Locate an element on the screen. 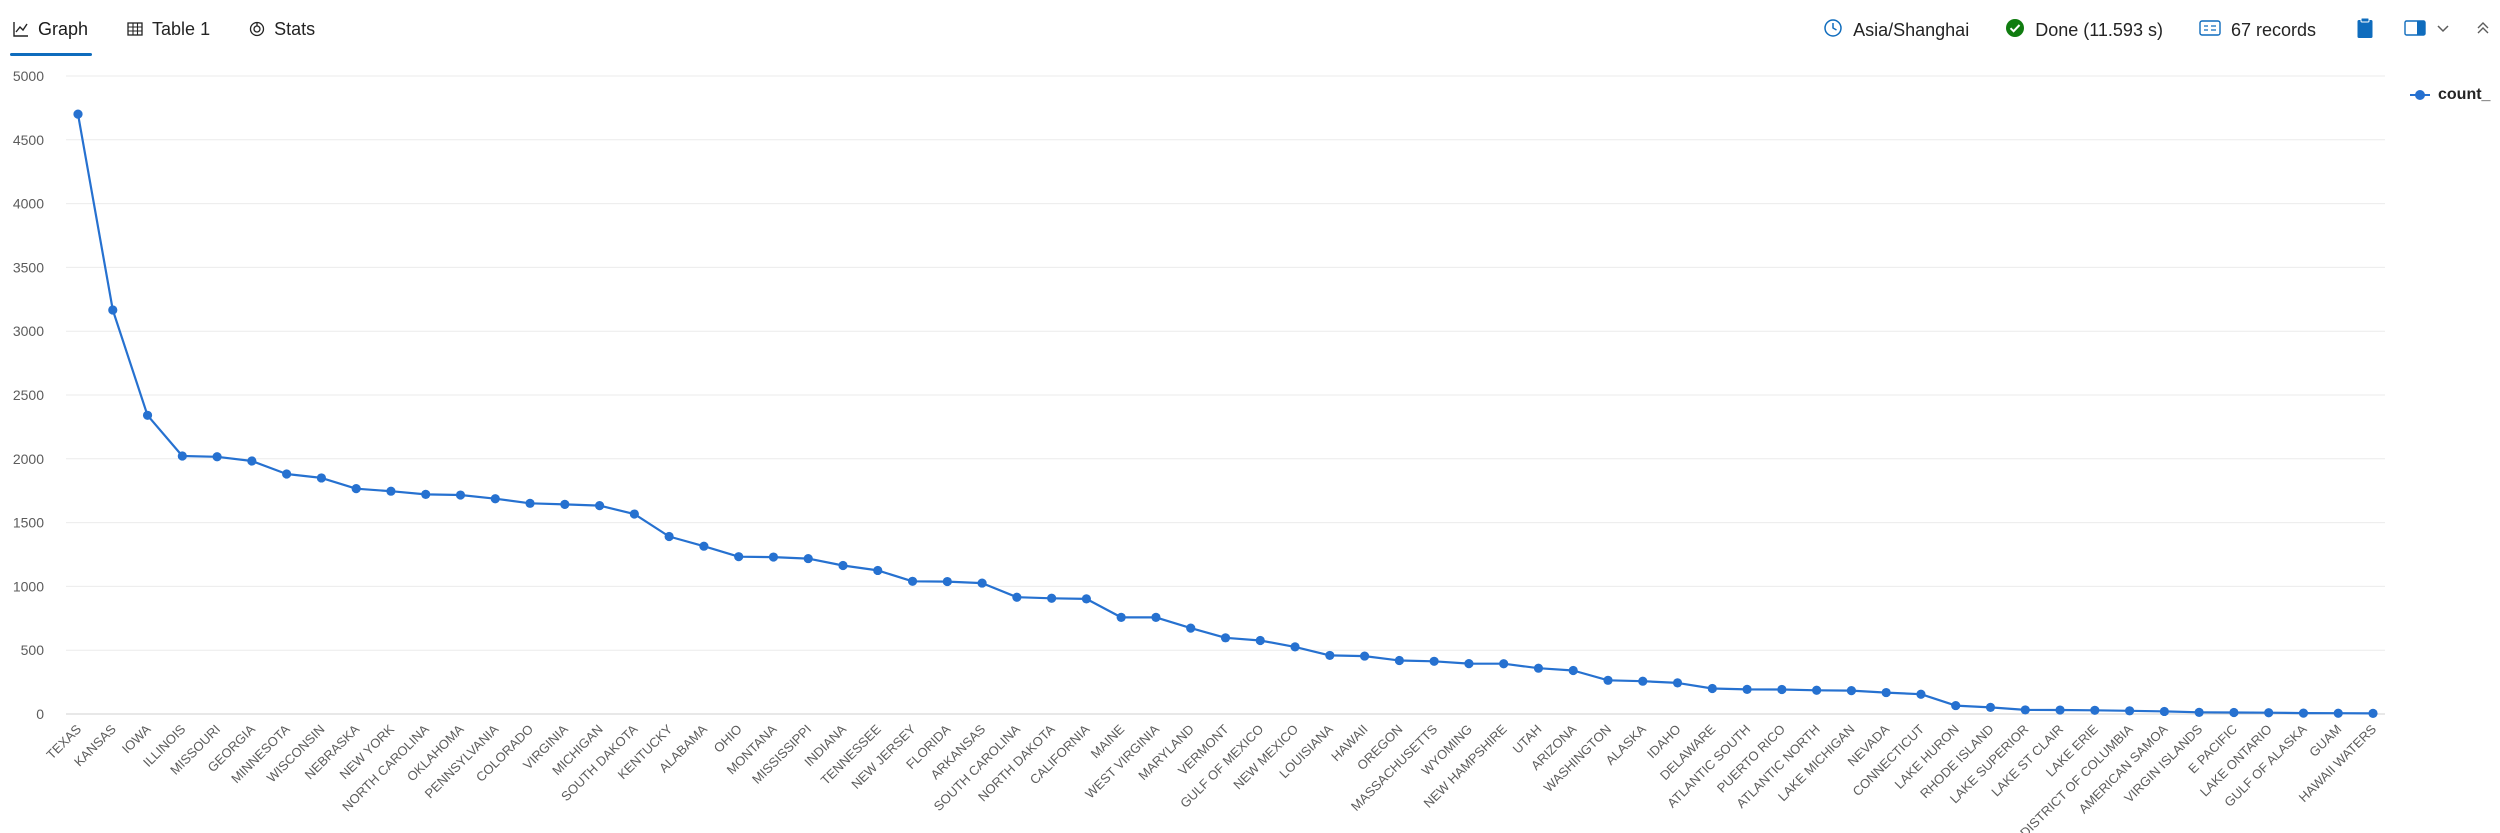  timezone-indicator: Asia/Shanghai is located at coordinates (1896, 30).